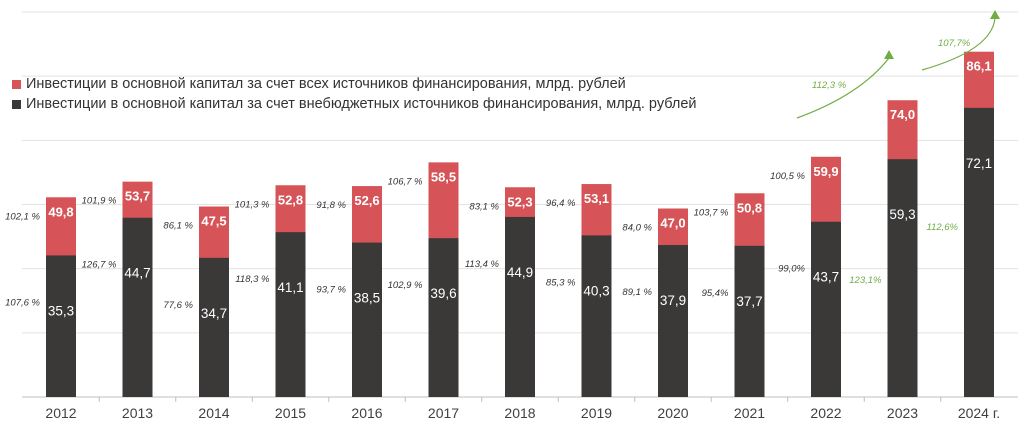 This screenshot has width=1024, height=429. Describe the element at coordinates (561, 282) in the screenshot. I see `growth-label-extrabudget: 85,3 %` at that location.